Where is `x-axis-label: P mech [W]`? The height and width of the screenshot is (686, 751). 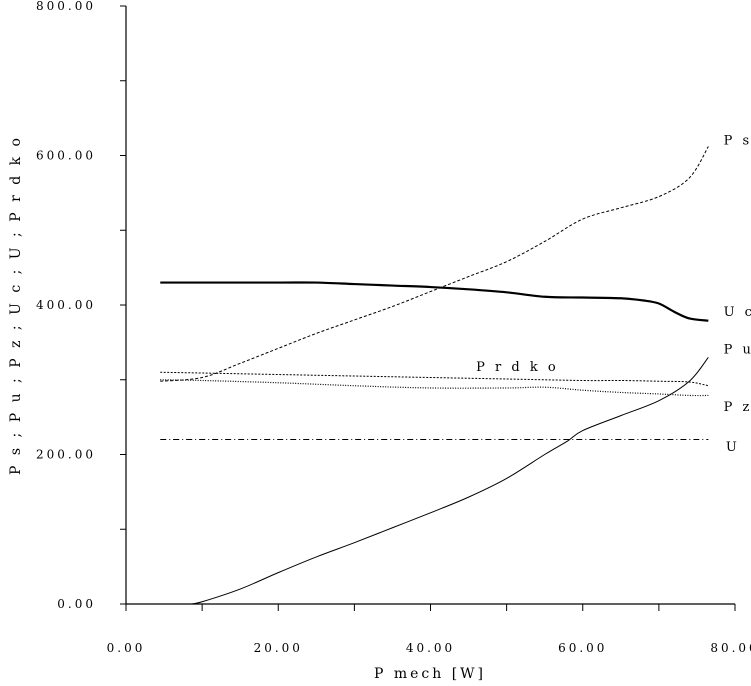 x-axis-label: P mech [W] is located at coordinates (430, 674).